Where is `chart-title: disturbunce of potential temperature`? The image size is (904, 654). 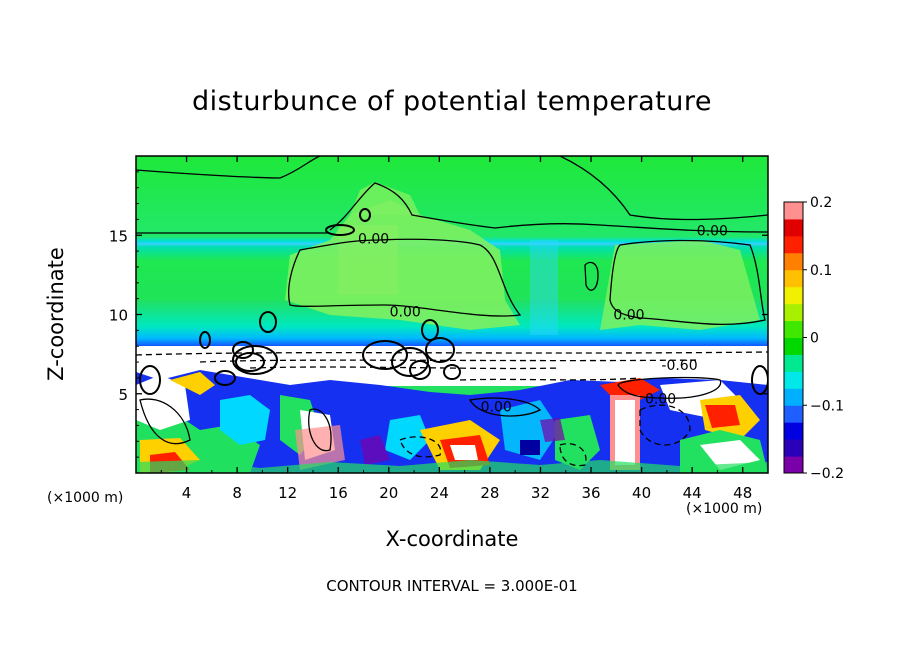
chart-title: disturbunce of potential temperature is located at coordinates (452, 101).